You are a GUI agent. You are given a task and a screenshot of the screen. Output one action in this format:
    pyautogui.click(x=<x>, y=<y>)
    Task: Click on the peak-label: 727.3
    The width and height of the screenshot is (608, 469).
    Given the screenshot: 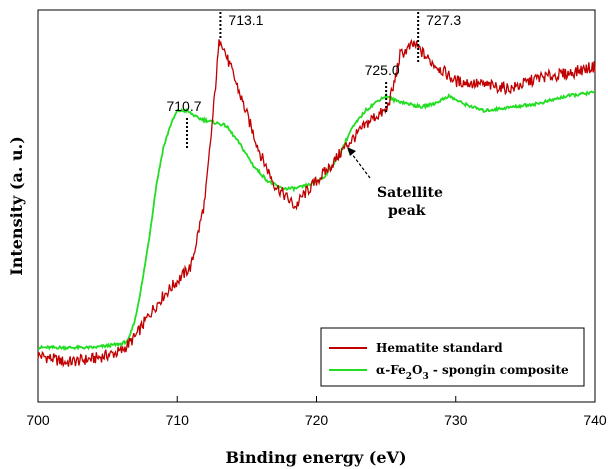 What is the action you would take?
    pyautogui.click(x=443, y=20)
    